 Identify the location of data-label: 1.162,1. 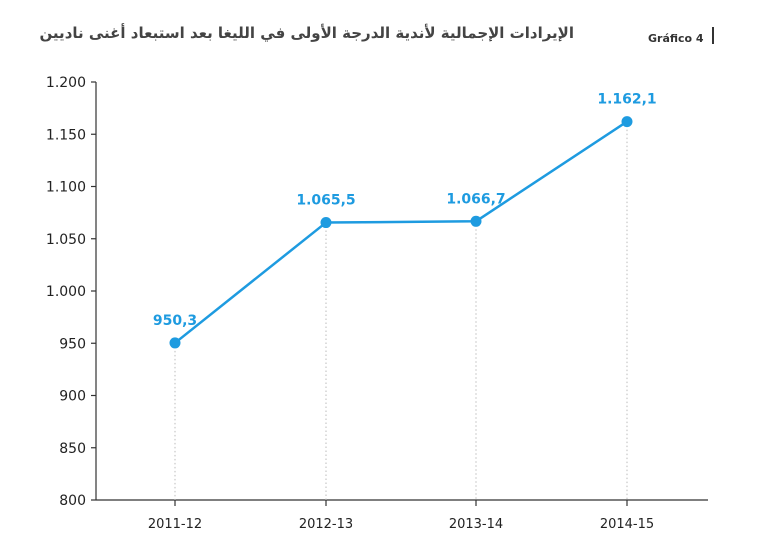
(626, 100).